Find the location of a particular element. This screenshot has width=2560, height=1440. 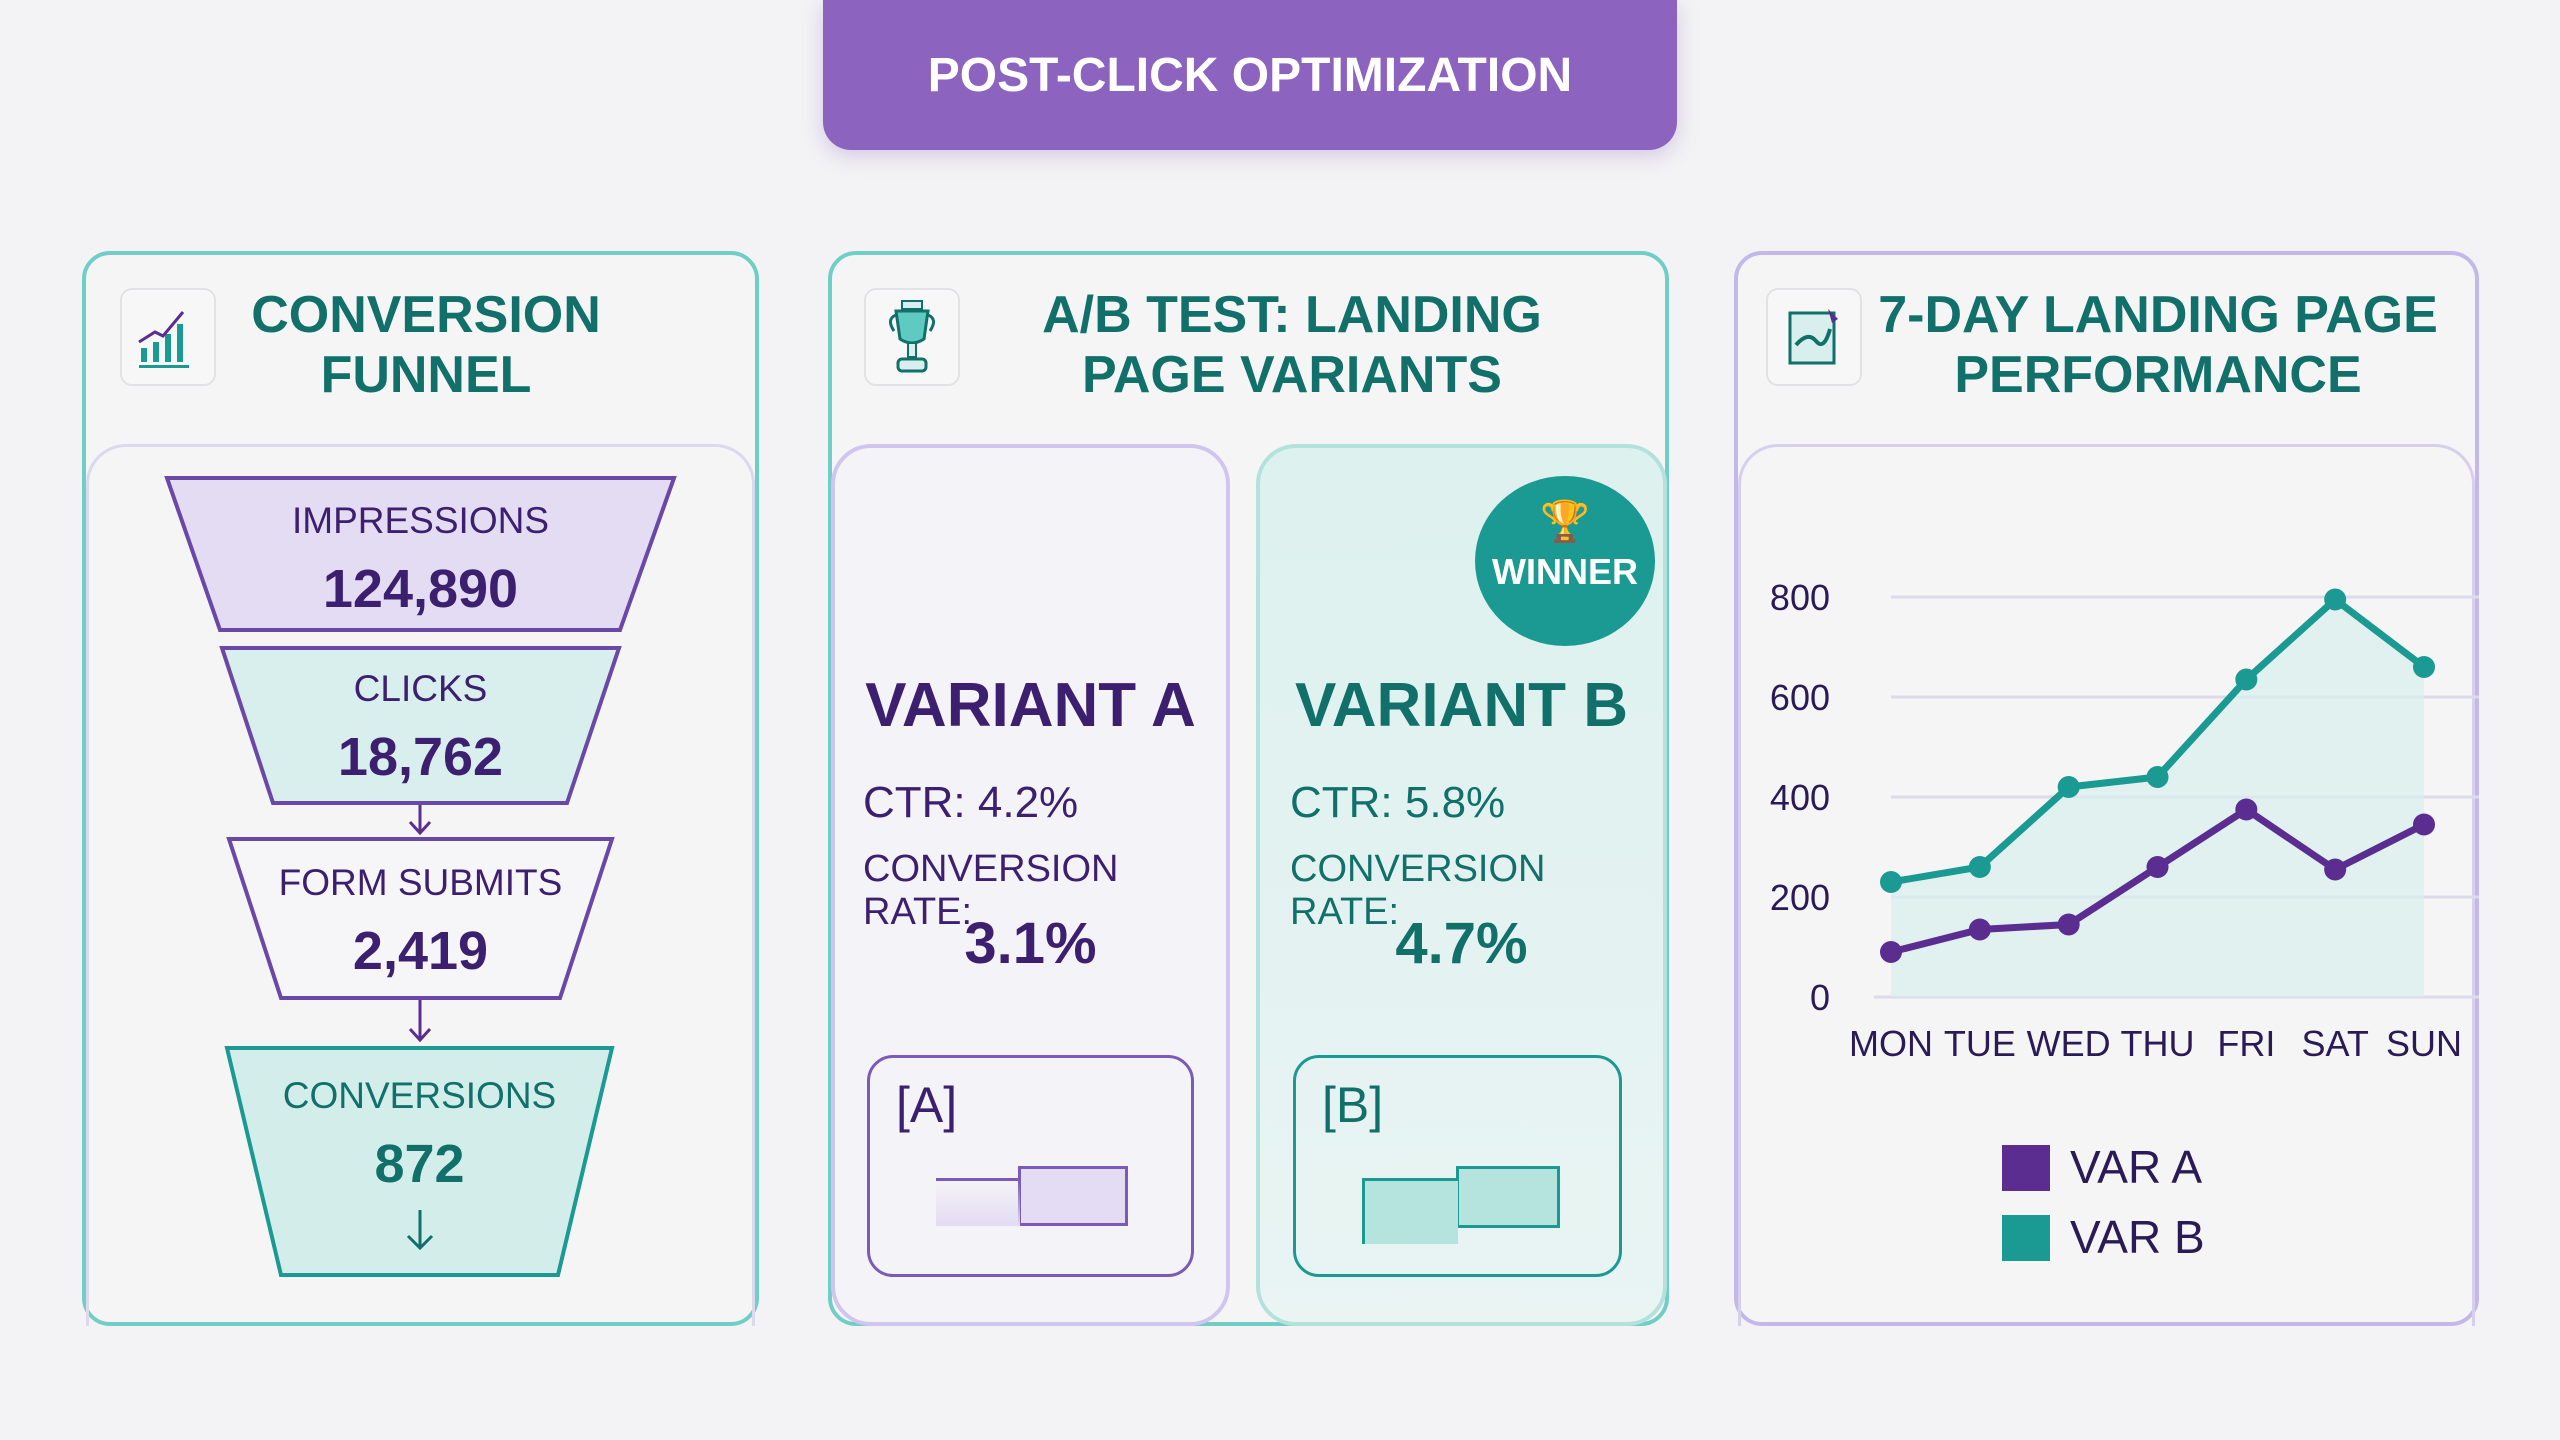

funnel-stage-form-submits is located at coordinates (420, 918).